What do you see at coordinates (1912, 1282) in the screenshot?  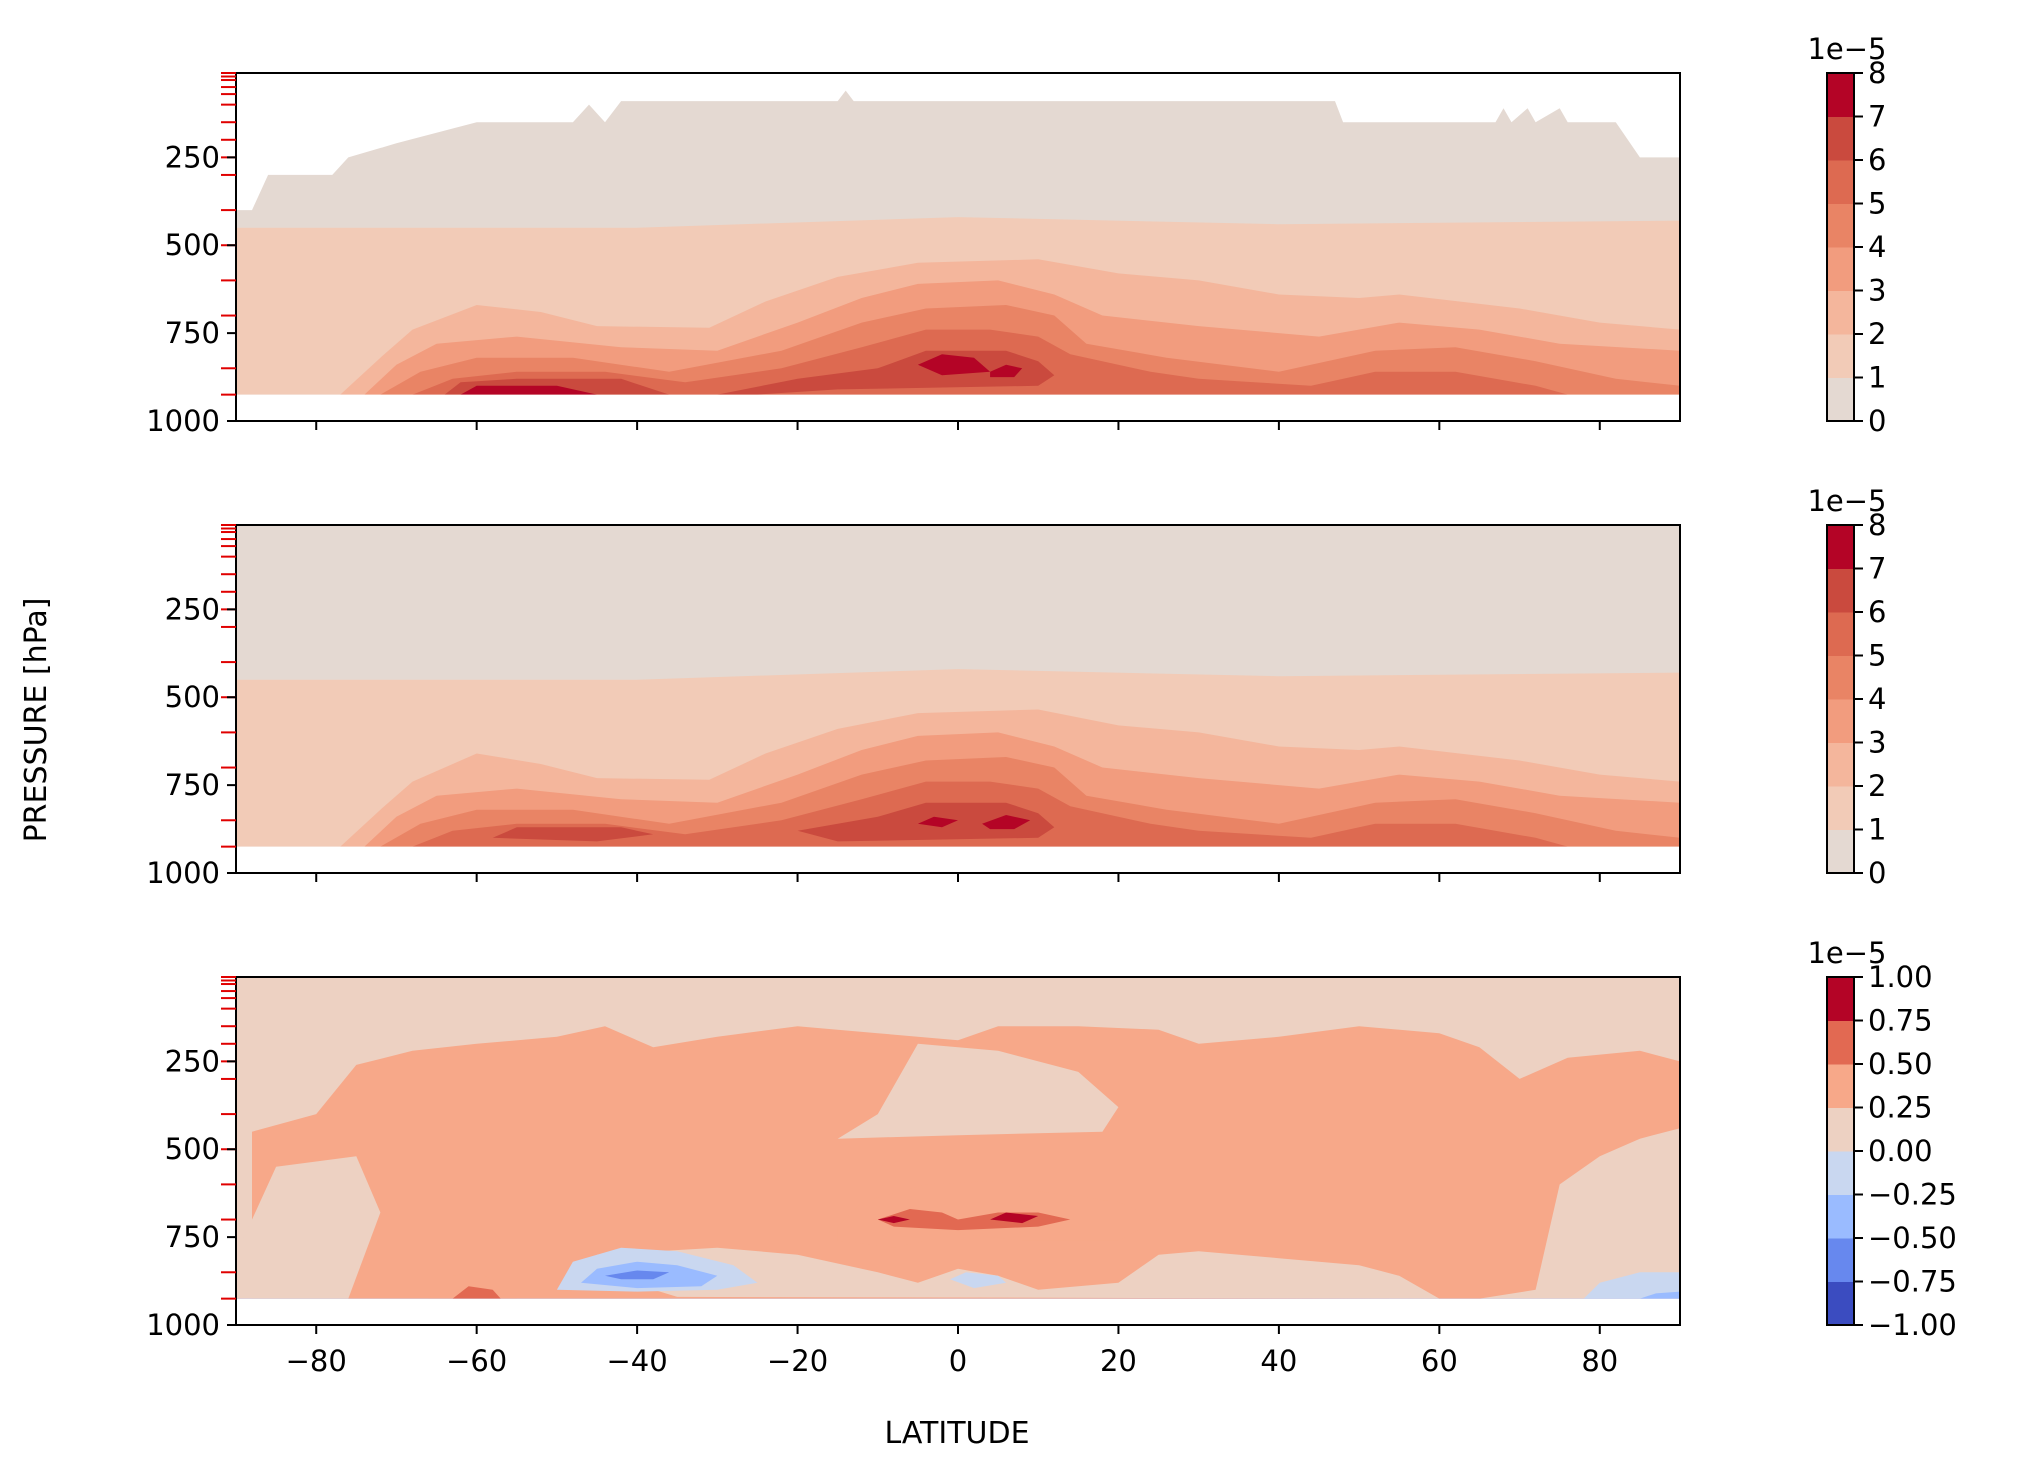 I see `colorbar-tick-label: −0.75` at bounding box center [1912, 1282].